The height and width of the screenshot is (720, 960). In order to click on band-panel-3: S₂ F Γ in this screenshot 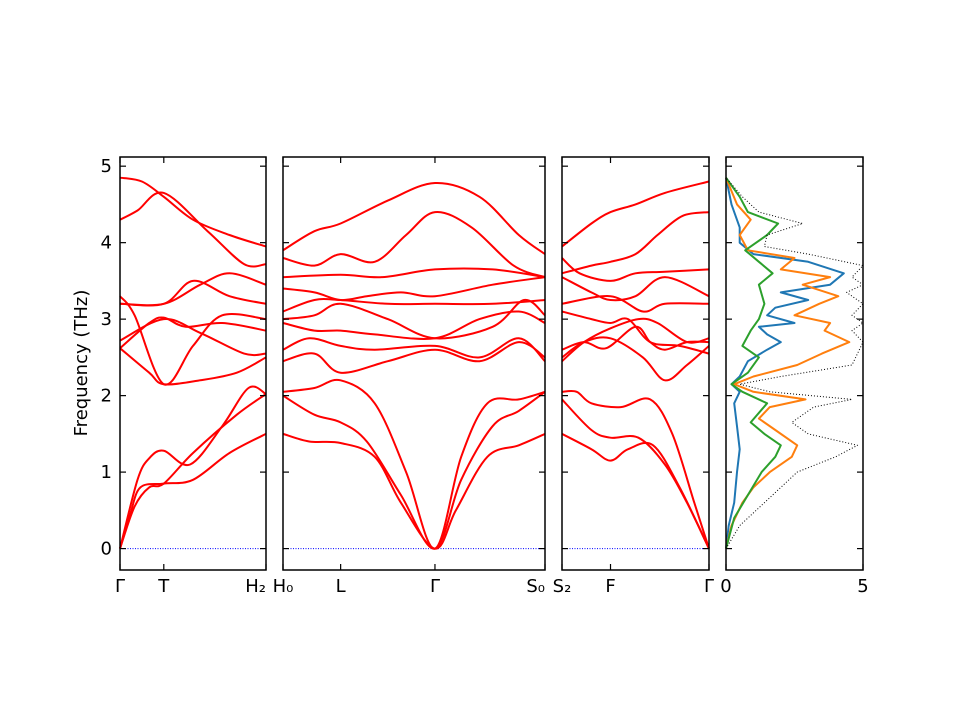, I will do `click(633, 376)`.